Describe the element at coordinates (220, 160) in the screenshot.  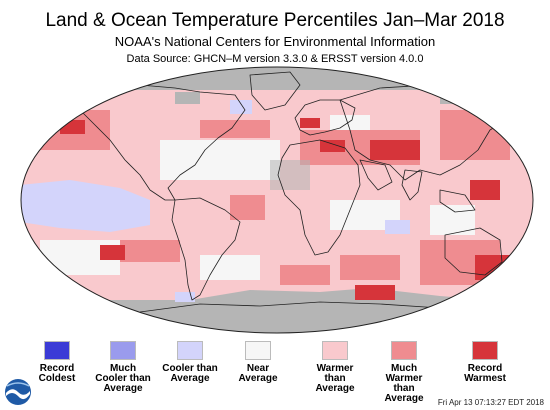
I see `near-average-atlantic` at that location.